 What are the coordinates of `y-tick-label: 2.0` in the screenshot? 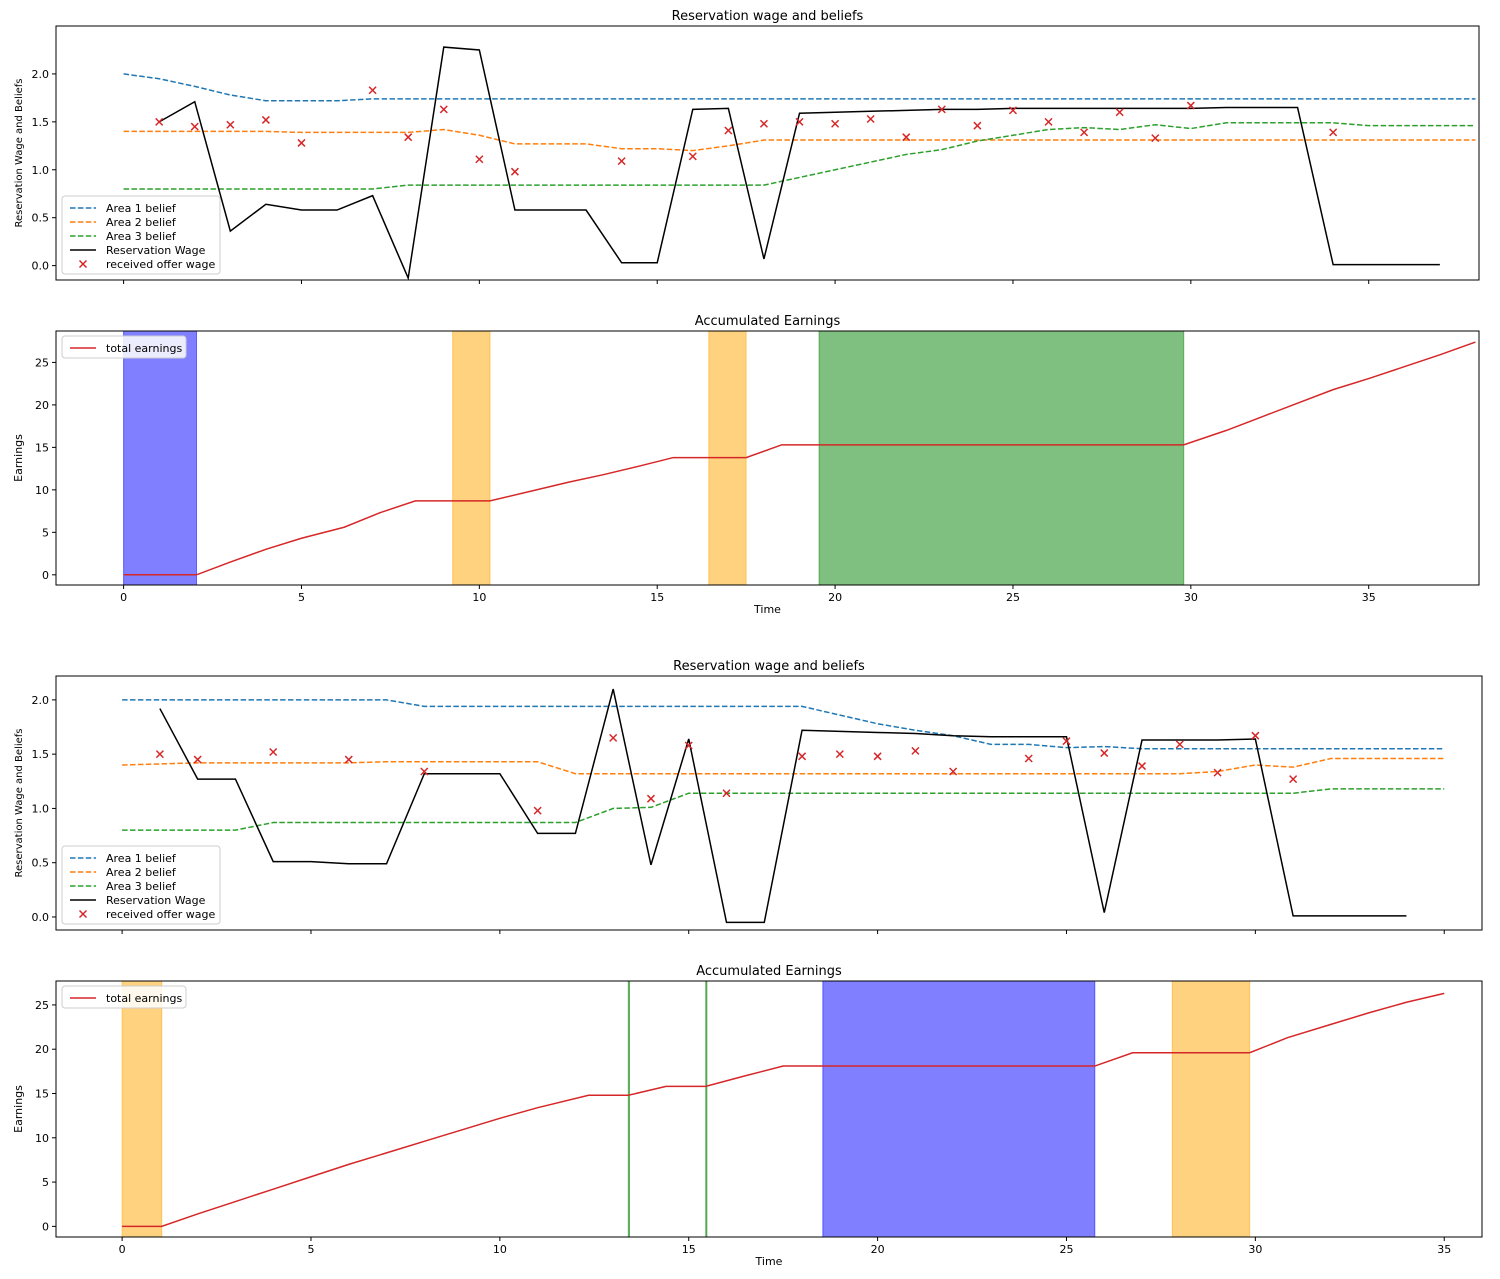 It's located at (41, 700).